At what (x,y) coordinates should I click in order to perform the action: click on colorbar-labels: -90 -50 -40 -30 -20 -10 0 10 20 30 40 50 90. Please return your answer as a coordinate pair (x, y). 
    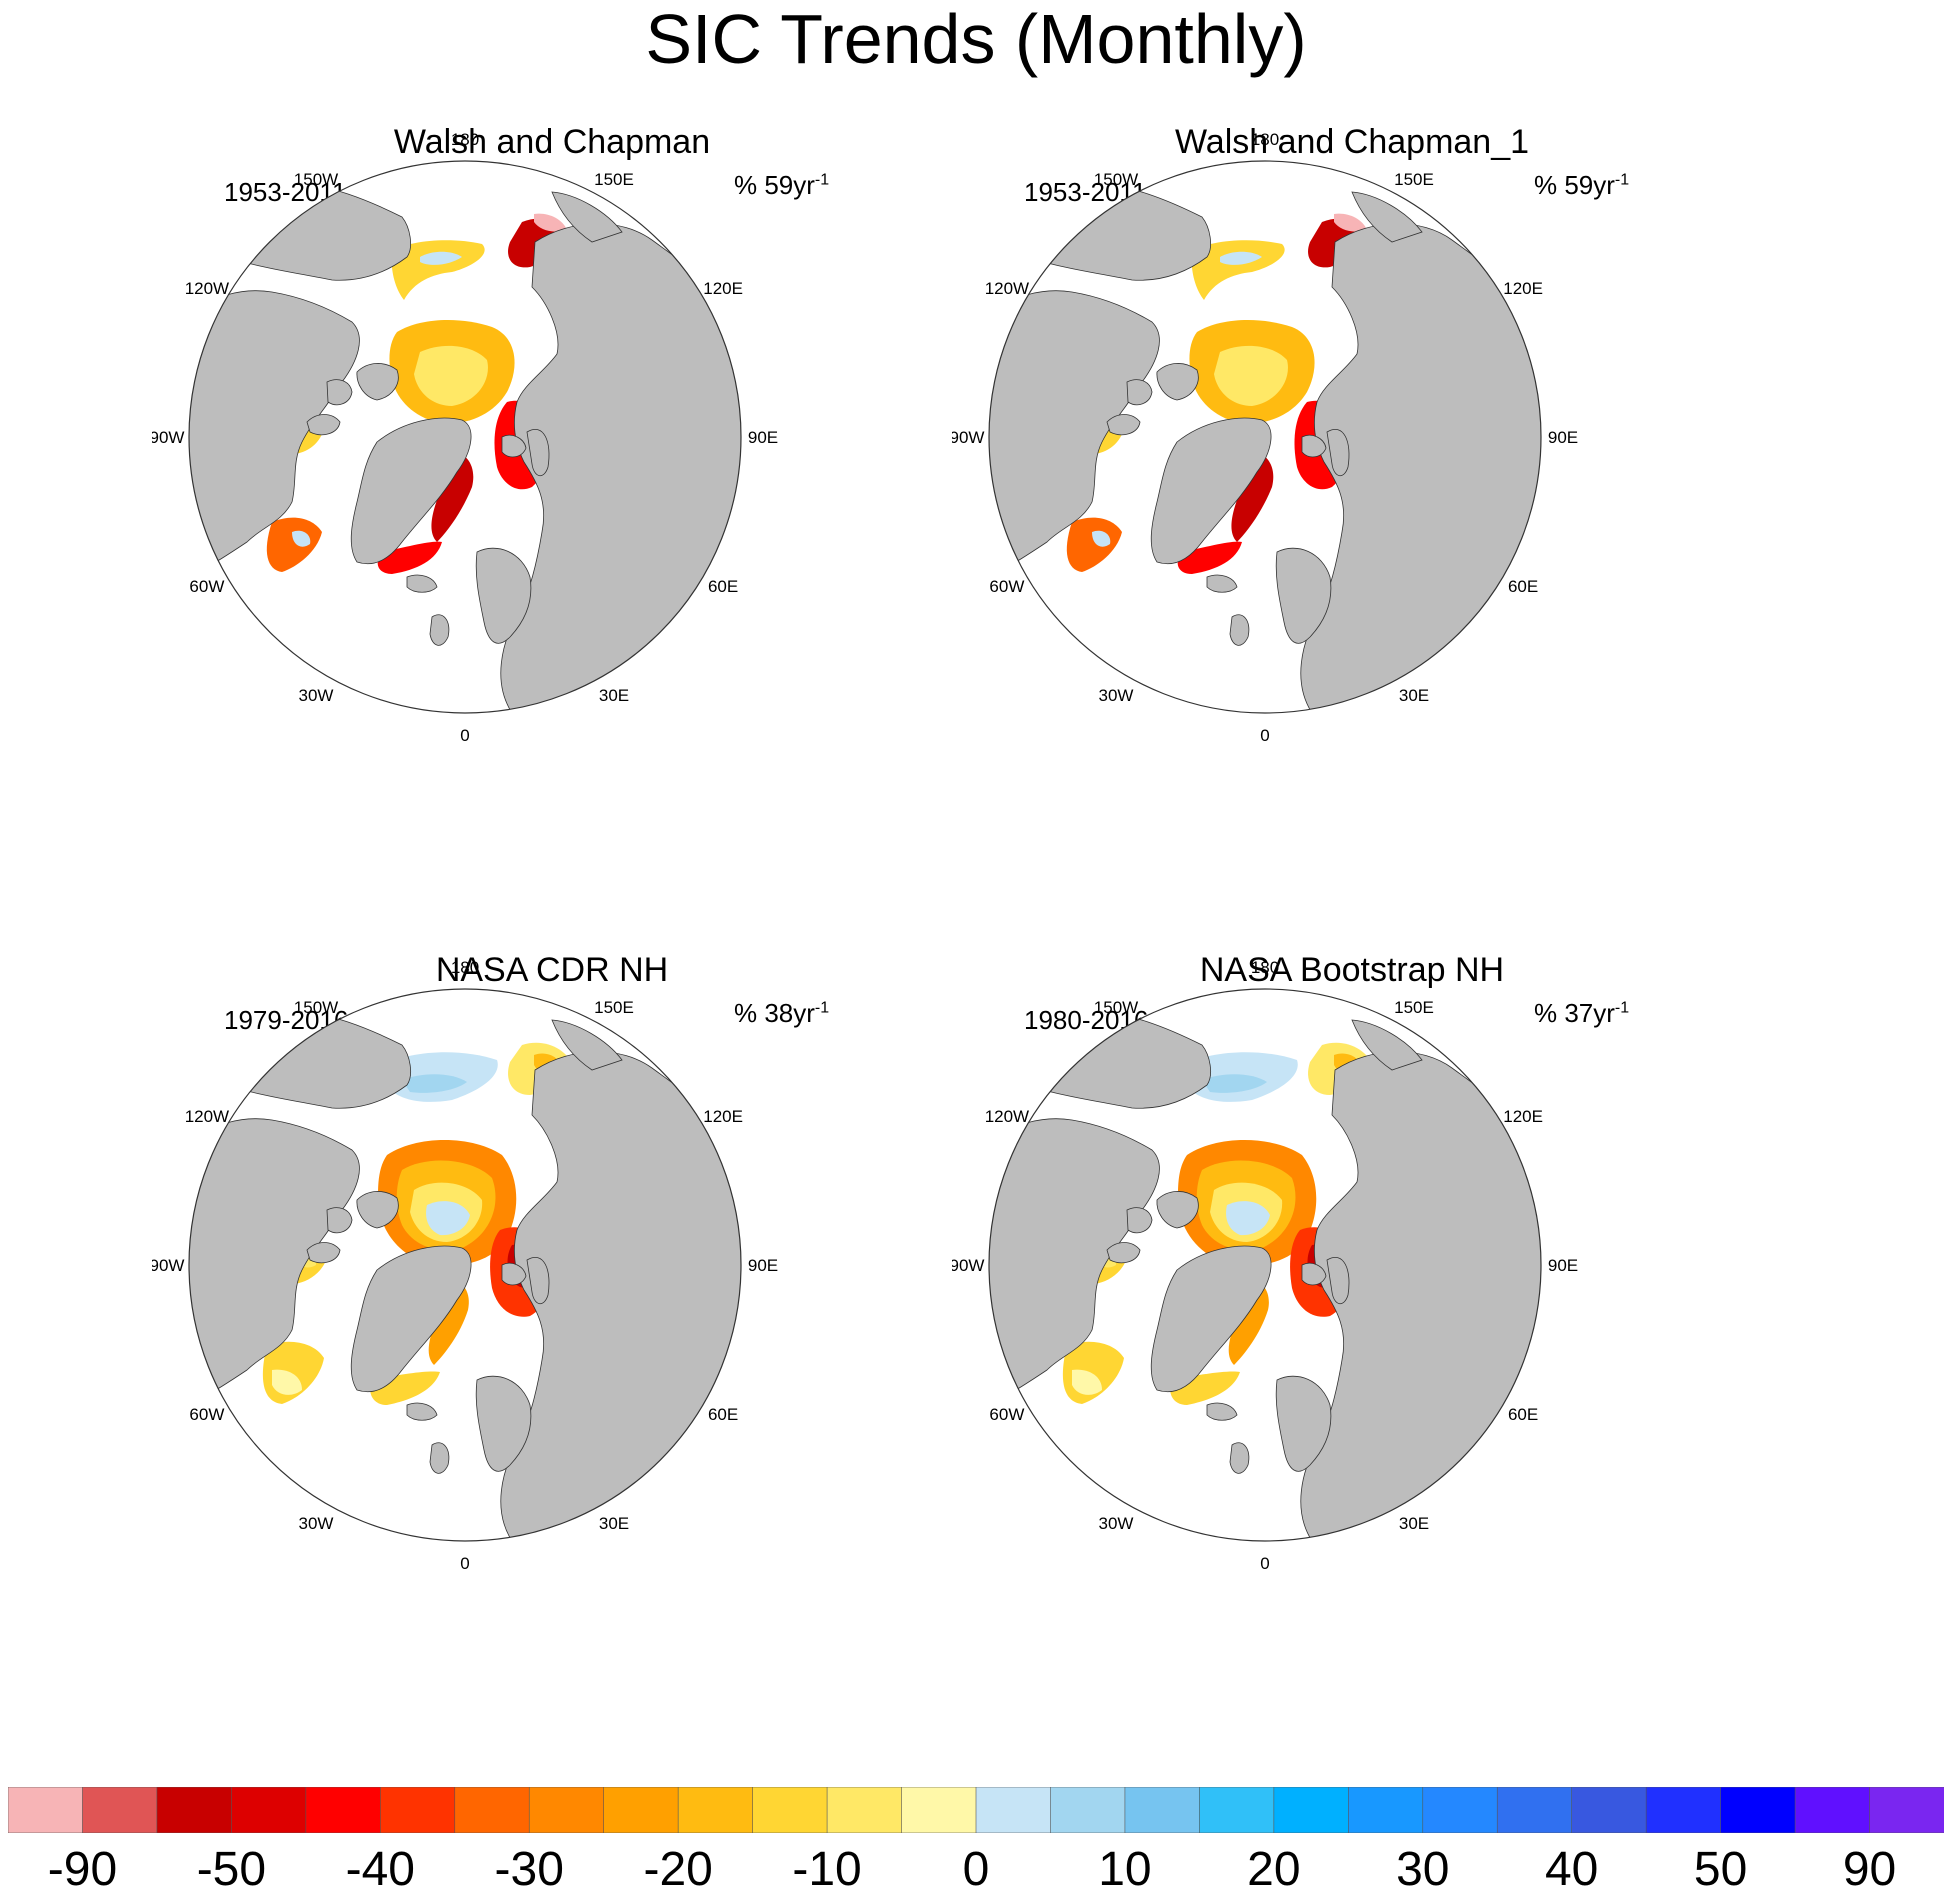
    Looking at the image, I should click on (976, 1869).